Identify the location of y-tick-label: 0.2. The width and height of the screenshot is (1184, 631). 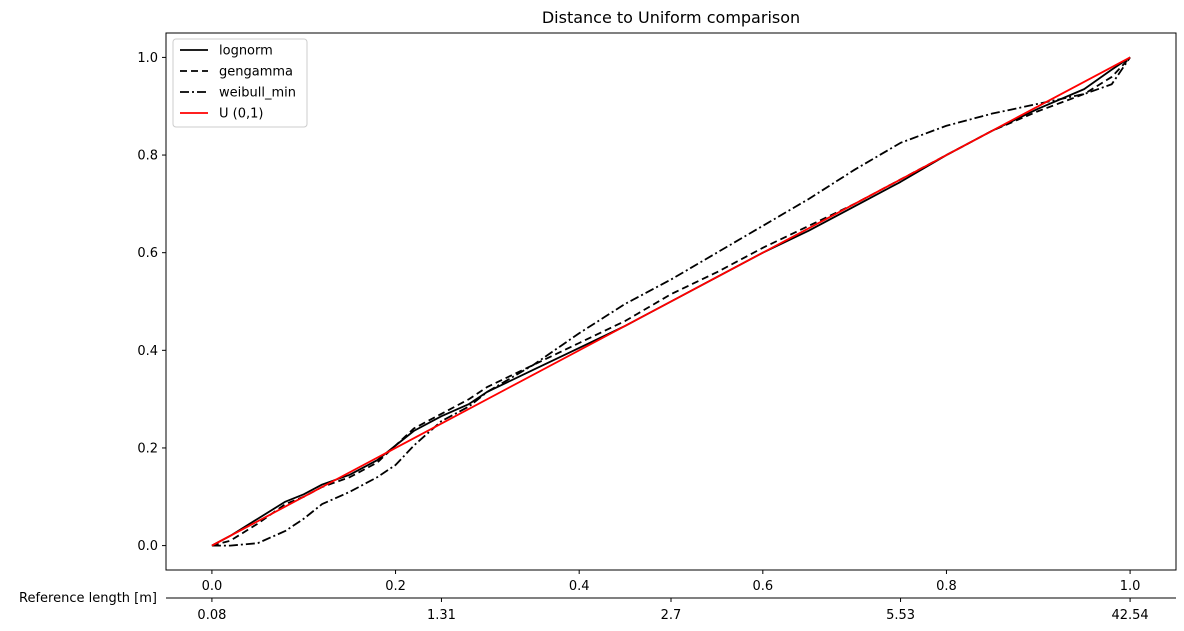
(147, 448).